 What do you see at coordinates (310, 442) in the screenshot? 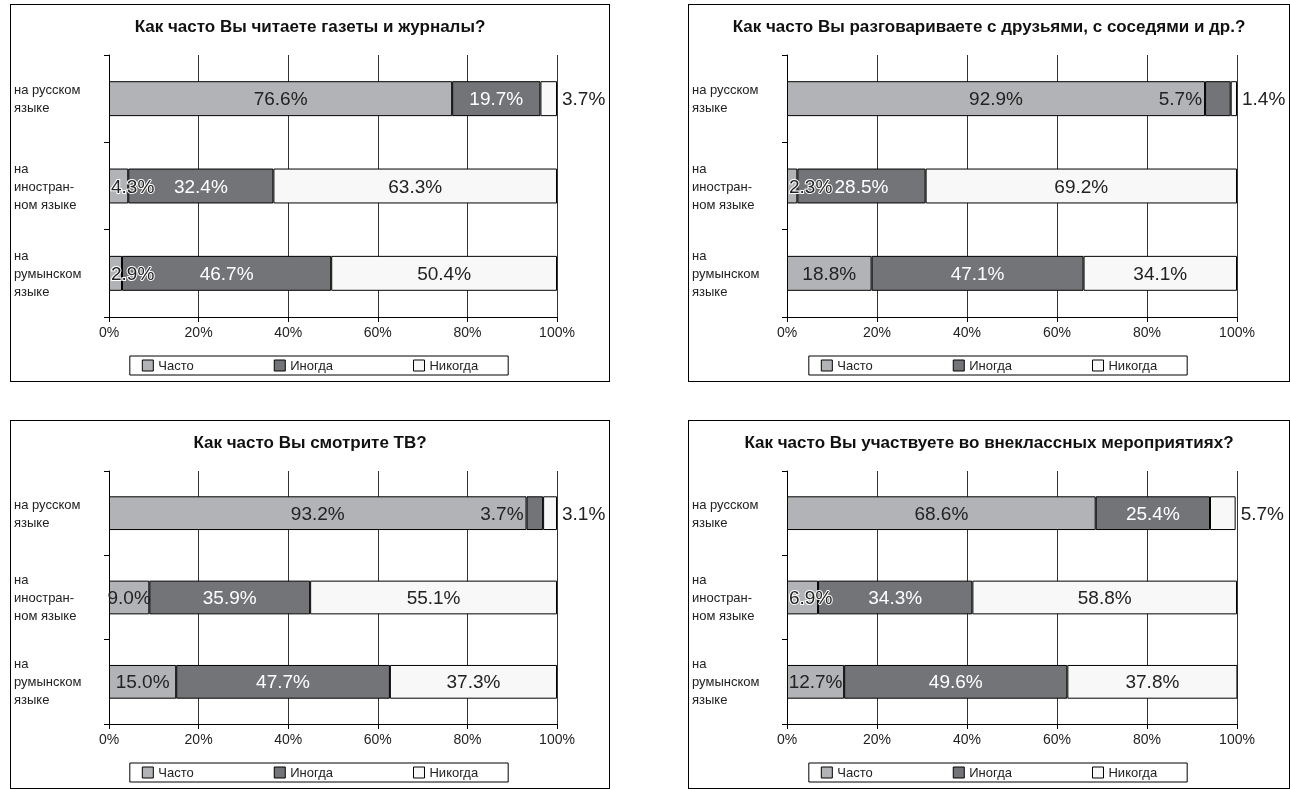
I see `chart-title: Как часто Вы смотрите ТВ?` at bounding box center [310, 442].